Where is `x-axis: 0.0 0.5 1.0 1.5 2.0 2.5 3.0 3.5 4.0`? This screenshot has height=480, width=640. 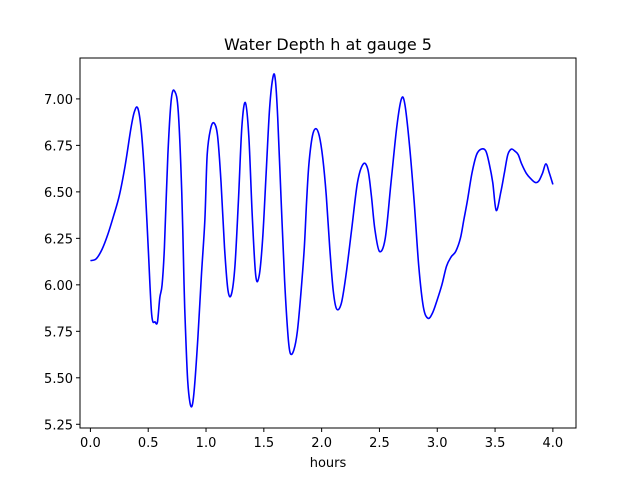
x-axis: 0.0 0.5 1.0 1.5 2.0 2.5 3.0 3.5 4.0 is located at coordinates (321, 439).